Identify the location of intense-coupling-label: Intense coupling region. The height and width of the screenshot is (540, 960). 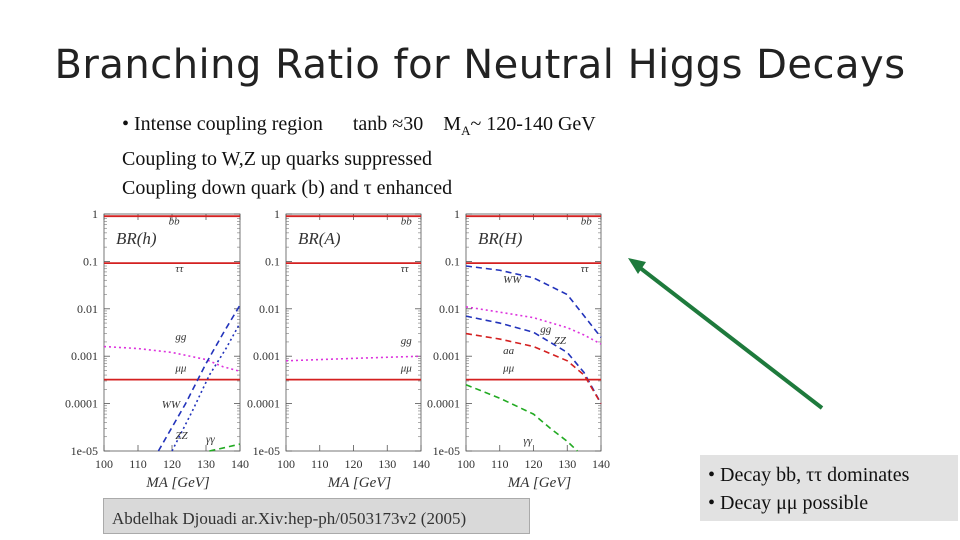
(228, 124).